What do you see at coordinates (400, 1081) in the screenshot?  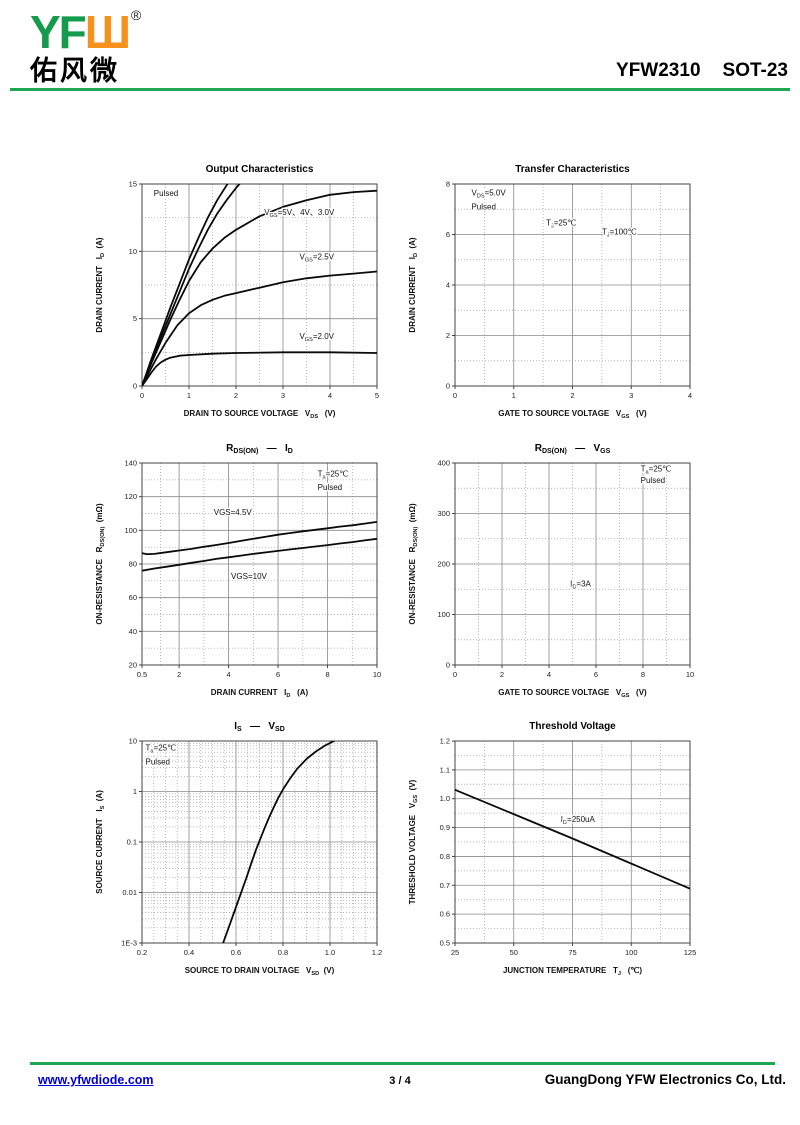 I see `page-number: 3 / 4` at bounding box center [400, 1081].